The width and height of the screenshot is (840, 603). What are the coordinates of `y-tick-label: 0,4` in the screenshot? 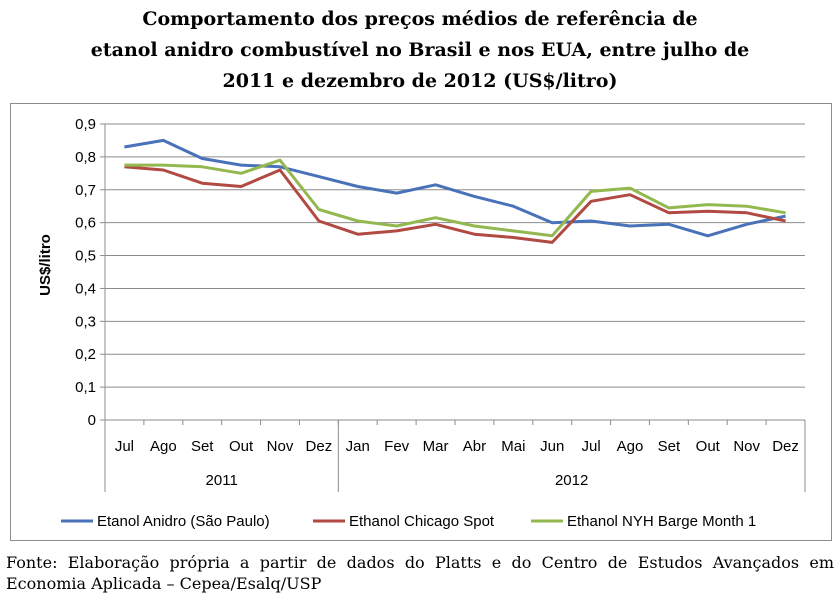 It's located at (85, 288).